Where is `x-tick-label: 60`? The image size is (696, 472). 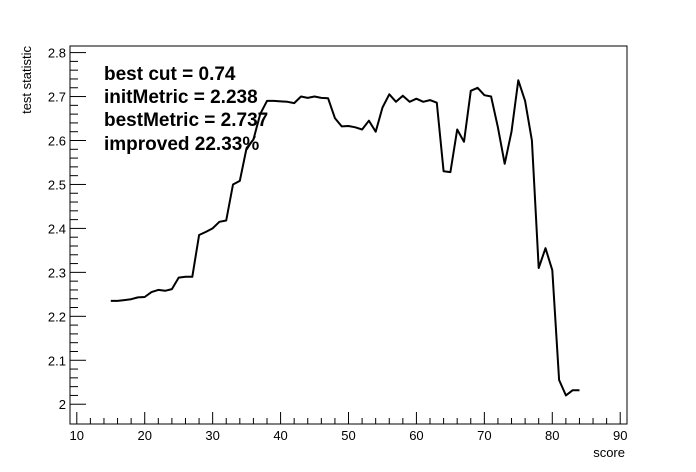
x-tick-label: 60 is located at coordinates (416, 435).